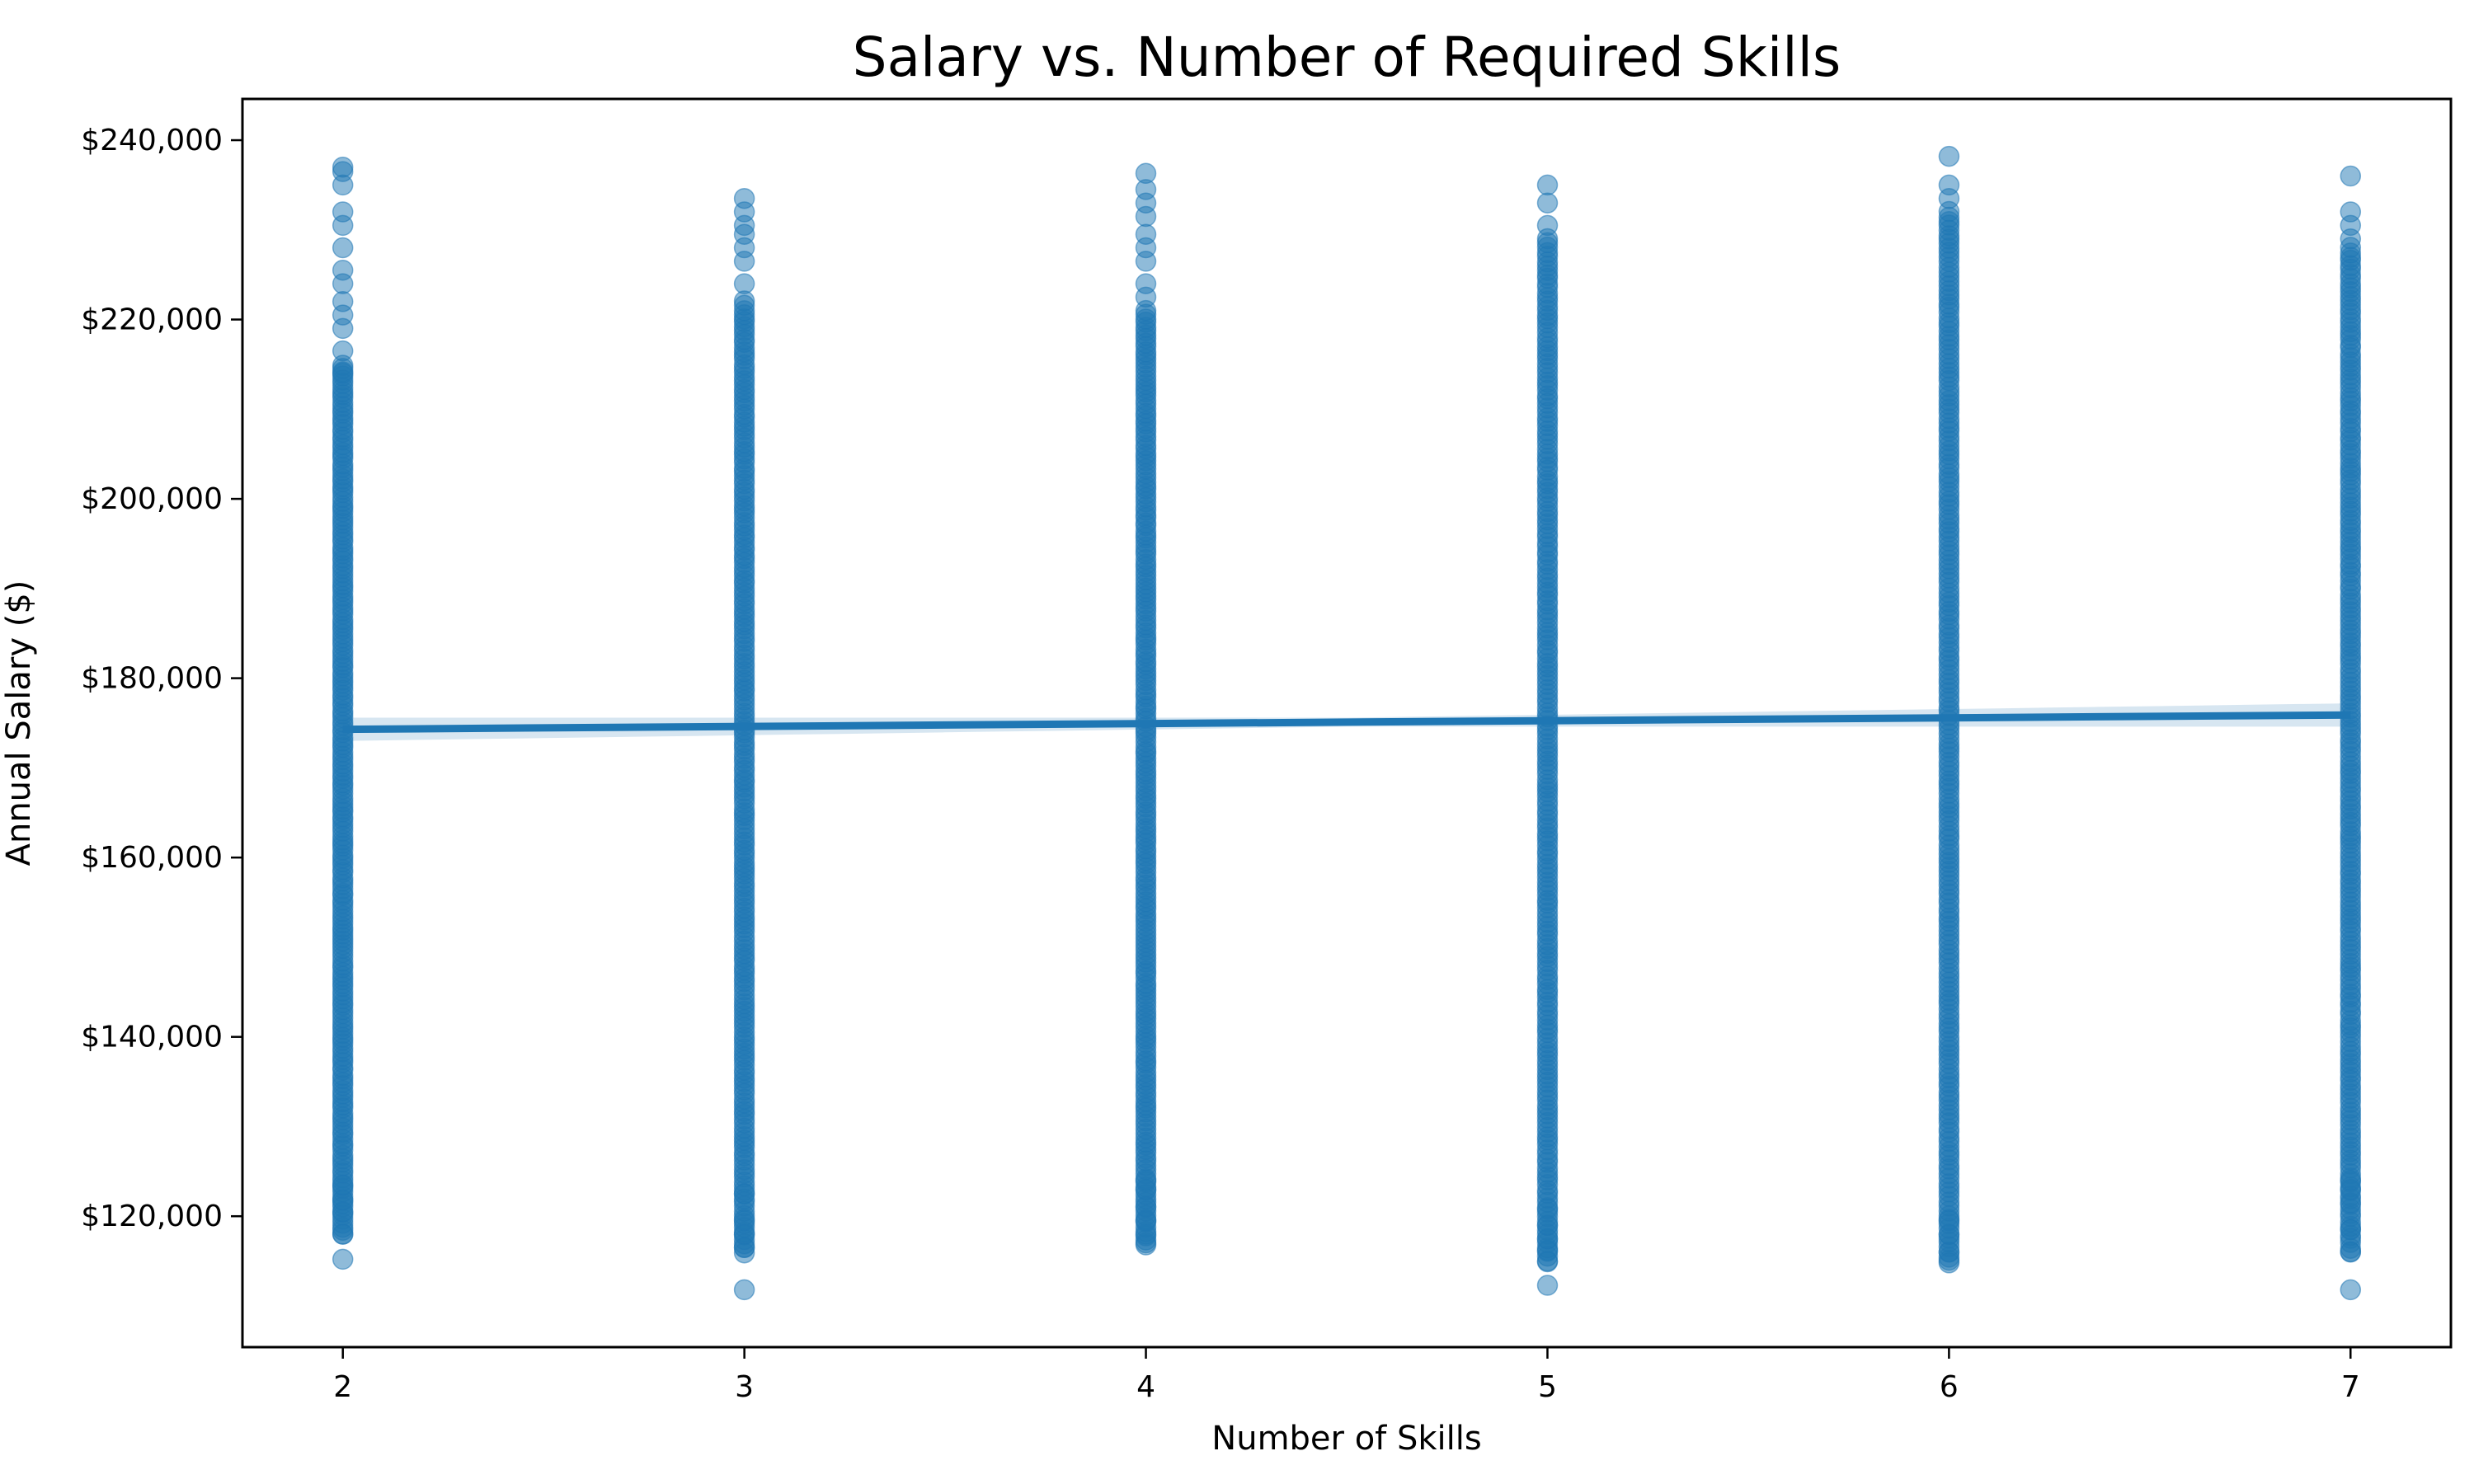 The height and width of the screenshot is (1484, 2474). Describe the element at coordinates (744, 1387) in the screenshot. I see `x-tick-label: 3` at that location.